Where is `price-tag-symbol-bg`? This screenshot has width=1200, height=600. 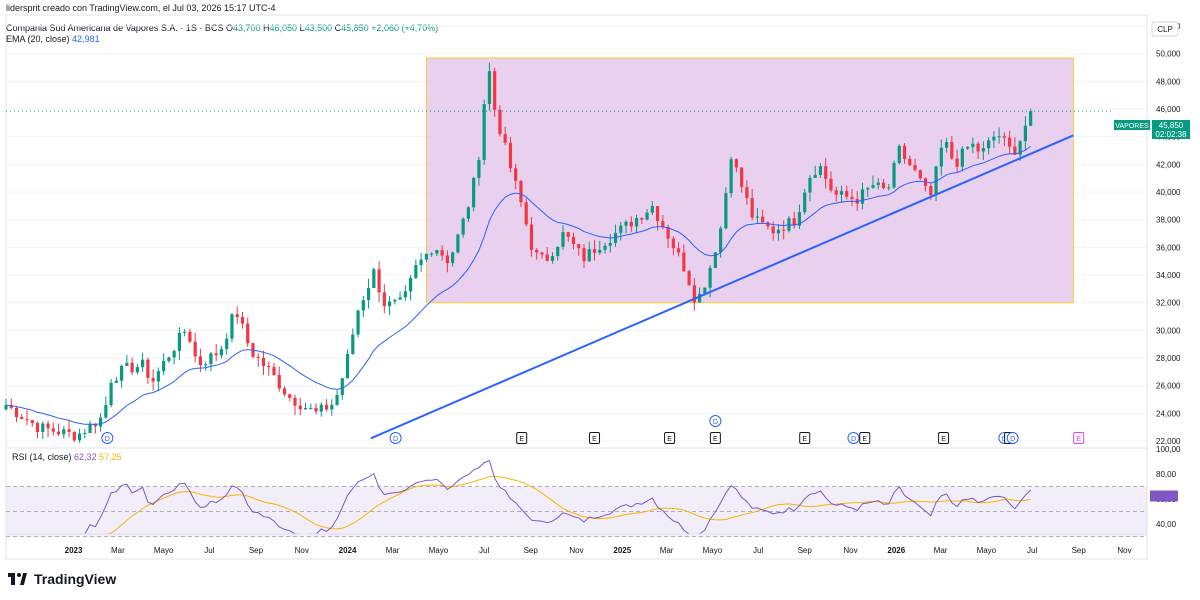
price-tag-symbol-bg is located at coordinates (1132, 125).